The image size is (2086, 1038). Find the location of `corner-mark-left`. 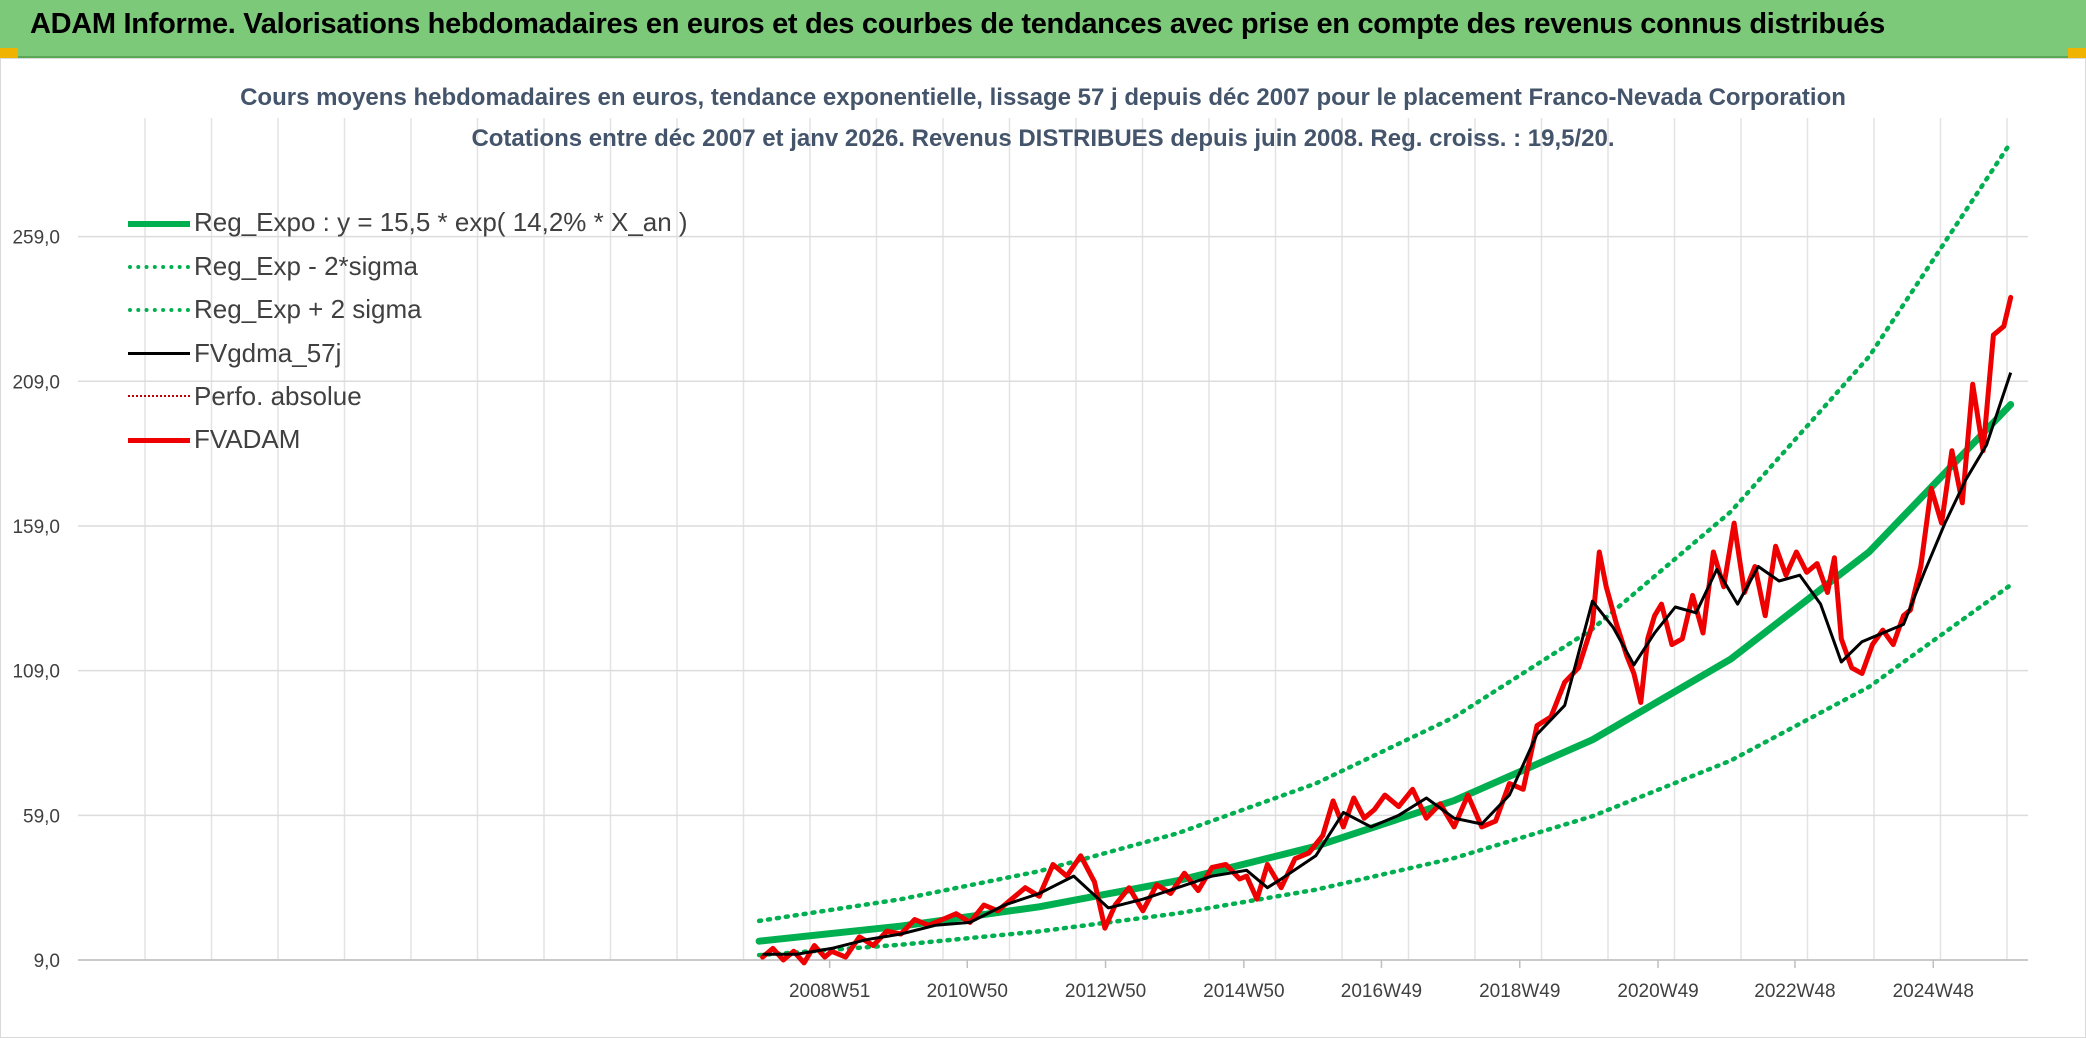

corner-mark-left is located at coordinates (9, 53).